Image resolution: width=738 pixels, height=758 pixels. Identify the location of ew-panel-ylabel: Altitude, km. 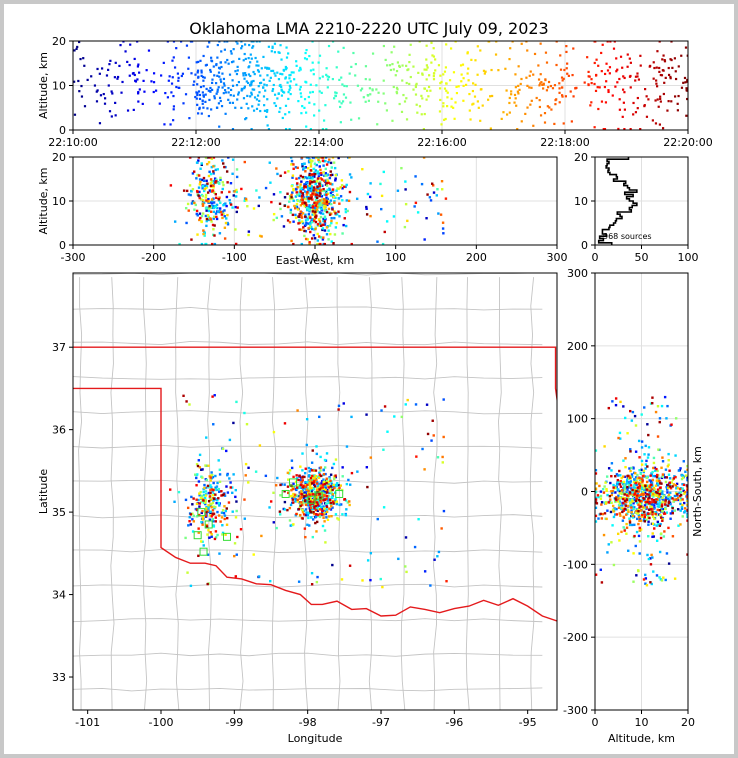
(43, 200).